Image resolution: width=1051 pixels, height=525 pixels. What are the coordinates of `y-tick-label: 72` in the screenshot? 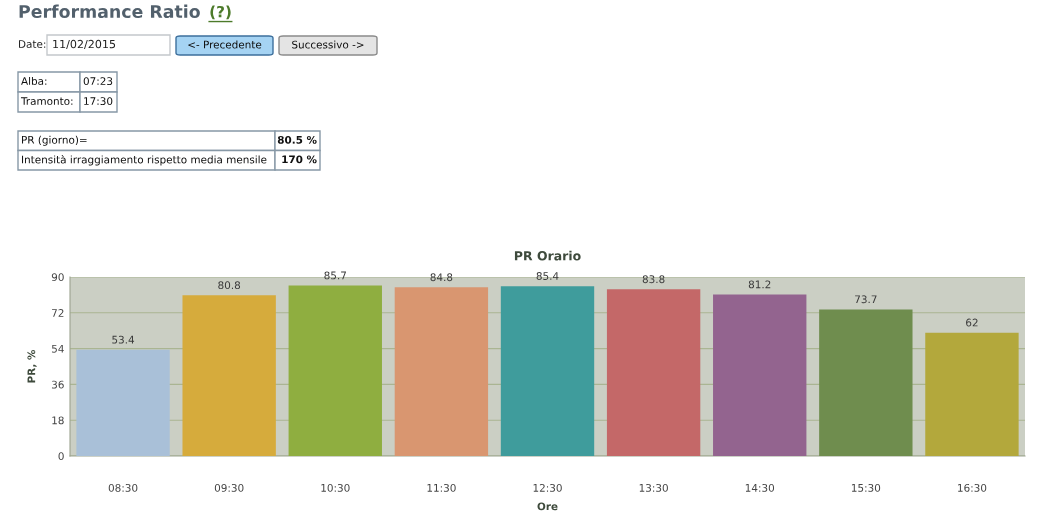 It's located at (58, 313).